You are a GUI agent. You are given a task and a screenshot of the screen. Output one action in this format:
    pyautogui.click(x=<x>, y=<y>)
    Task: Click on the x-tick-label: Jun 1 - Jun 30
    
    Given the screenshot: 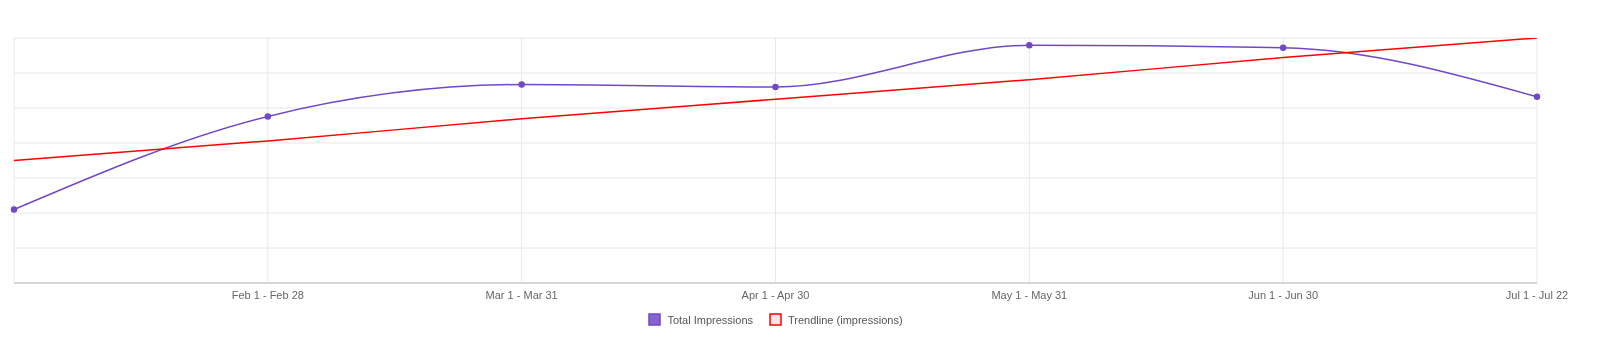 What is the action you would take?
    pyautogui.click(x=1283, y=294)
    